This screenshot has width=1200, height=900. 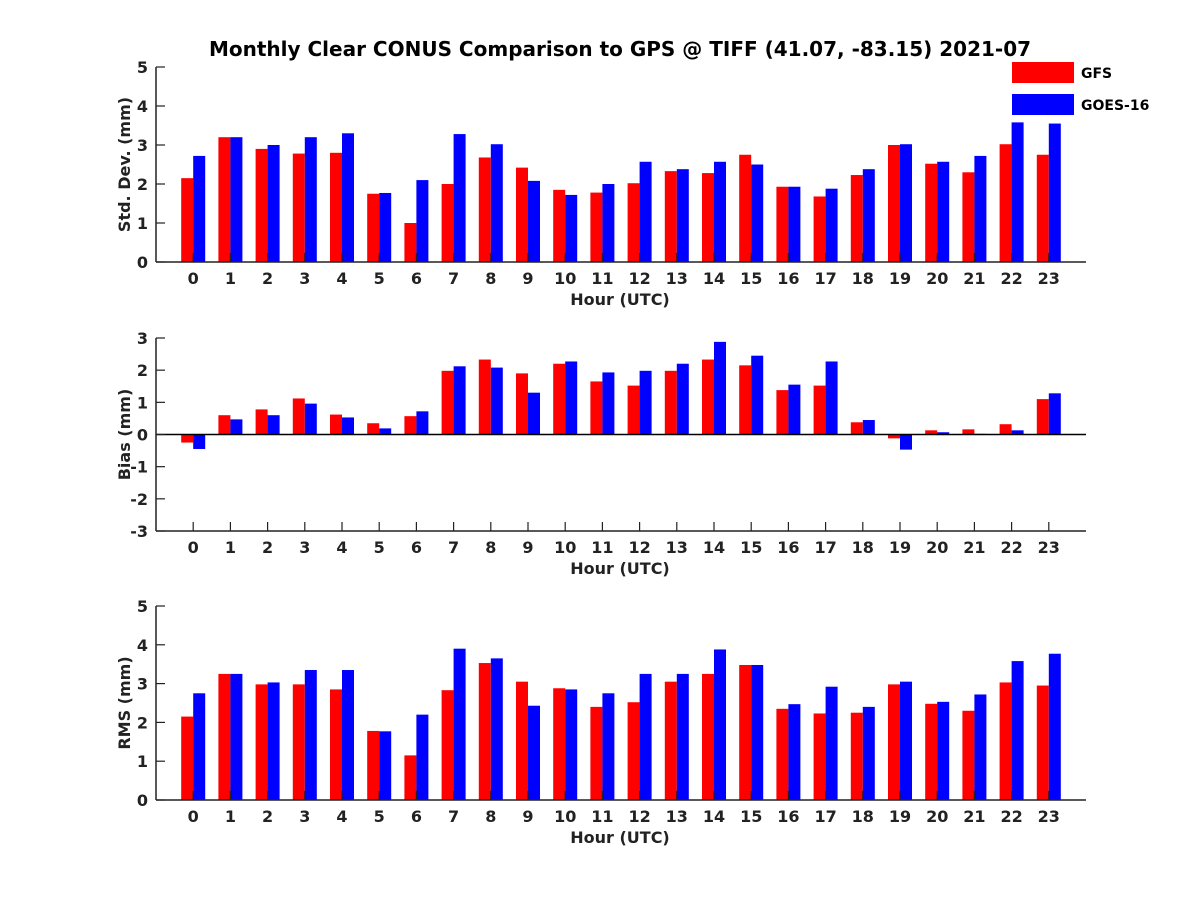 I want to click on x-tick-label-bias: 1, so click(x=230, y=547).